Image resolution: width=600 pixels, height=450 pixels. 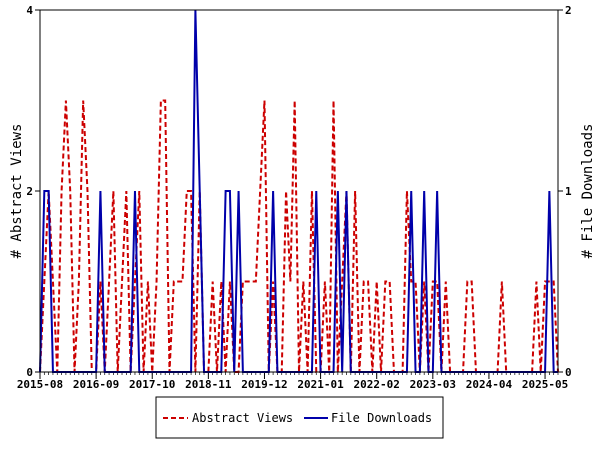 What do you see at coordinates (381, 418) in the screenshot?
I see `legend-label-file-downloads: File Downloads` at bounding box center [381, 418].